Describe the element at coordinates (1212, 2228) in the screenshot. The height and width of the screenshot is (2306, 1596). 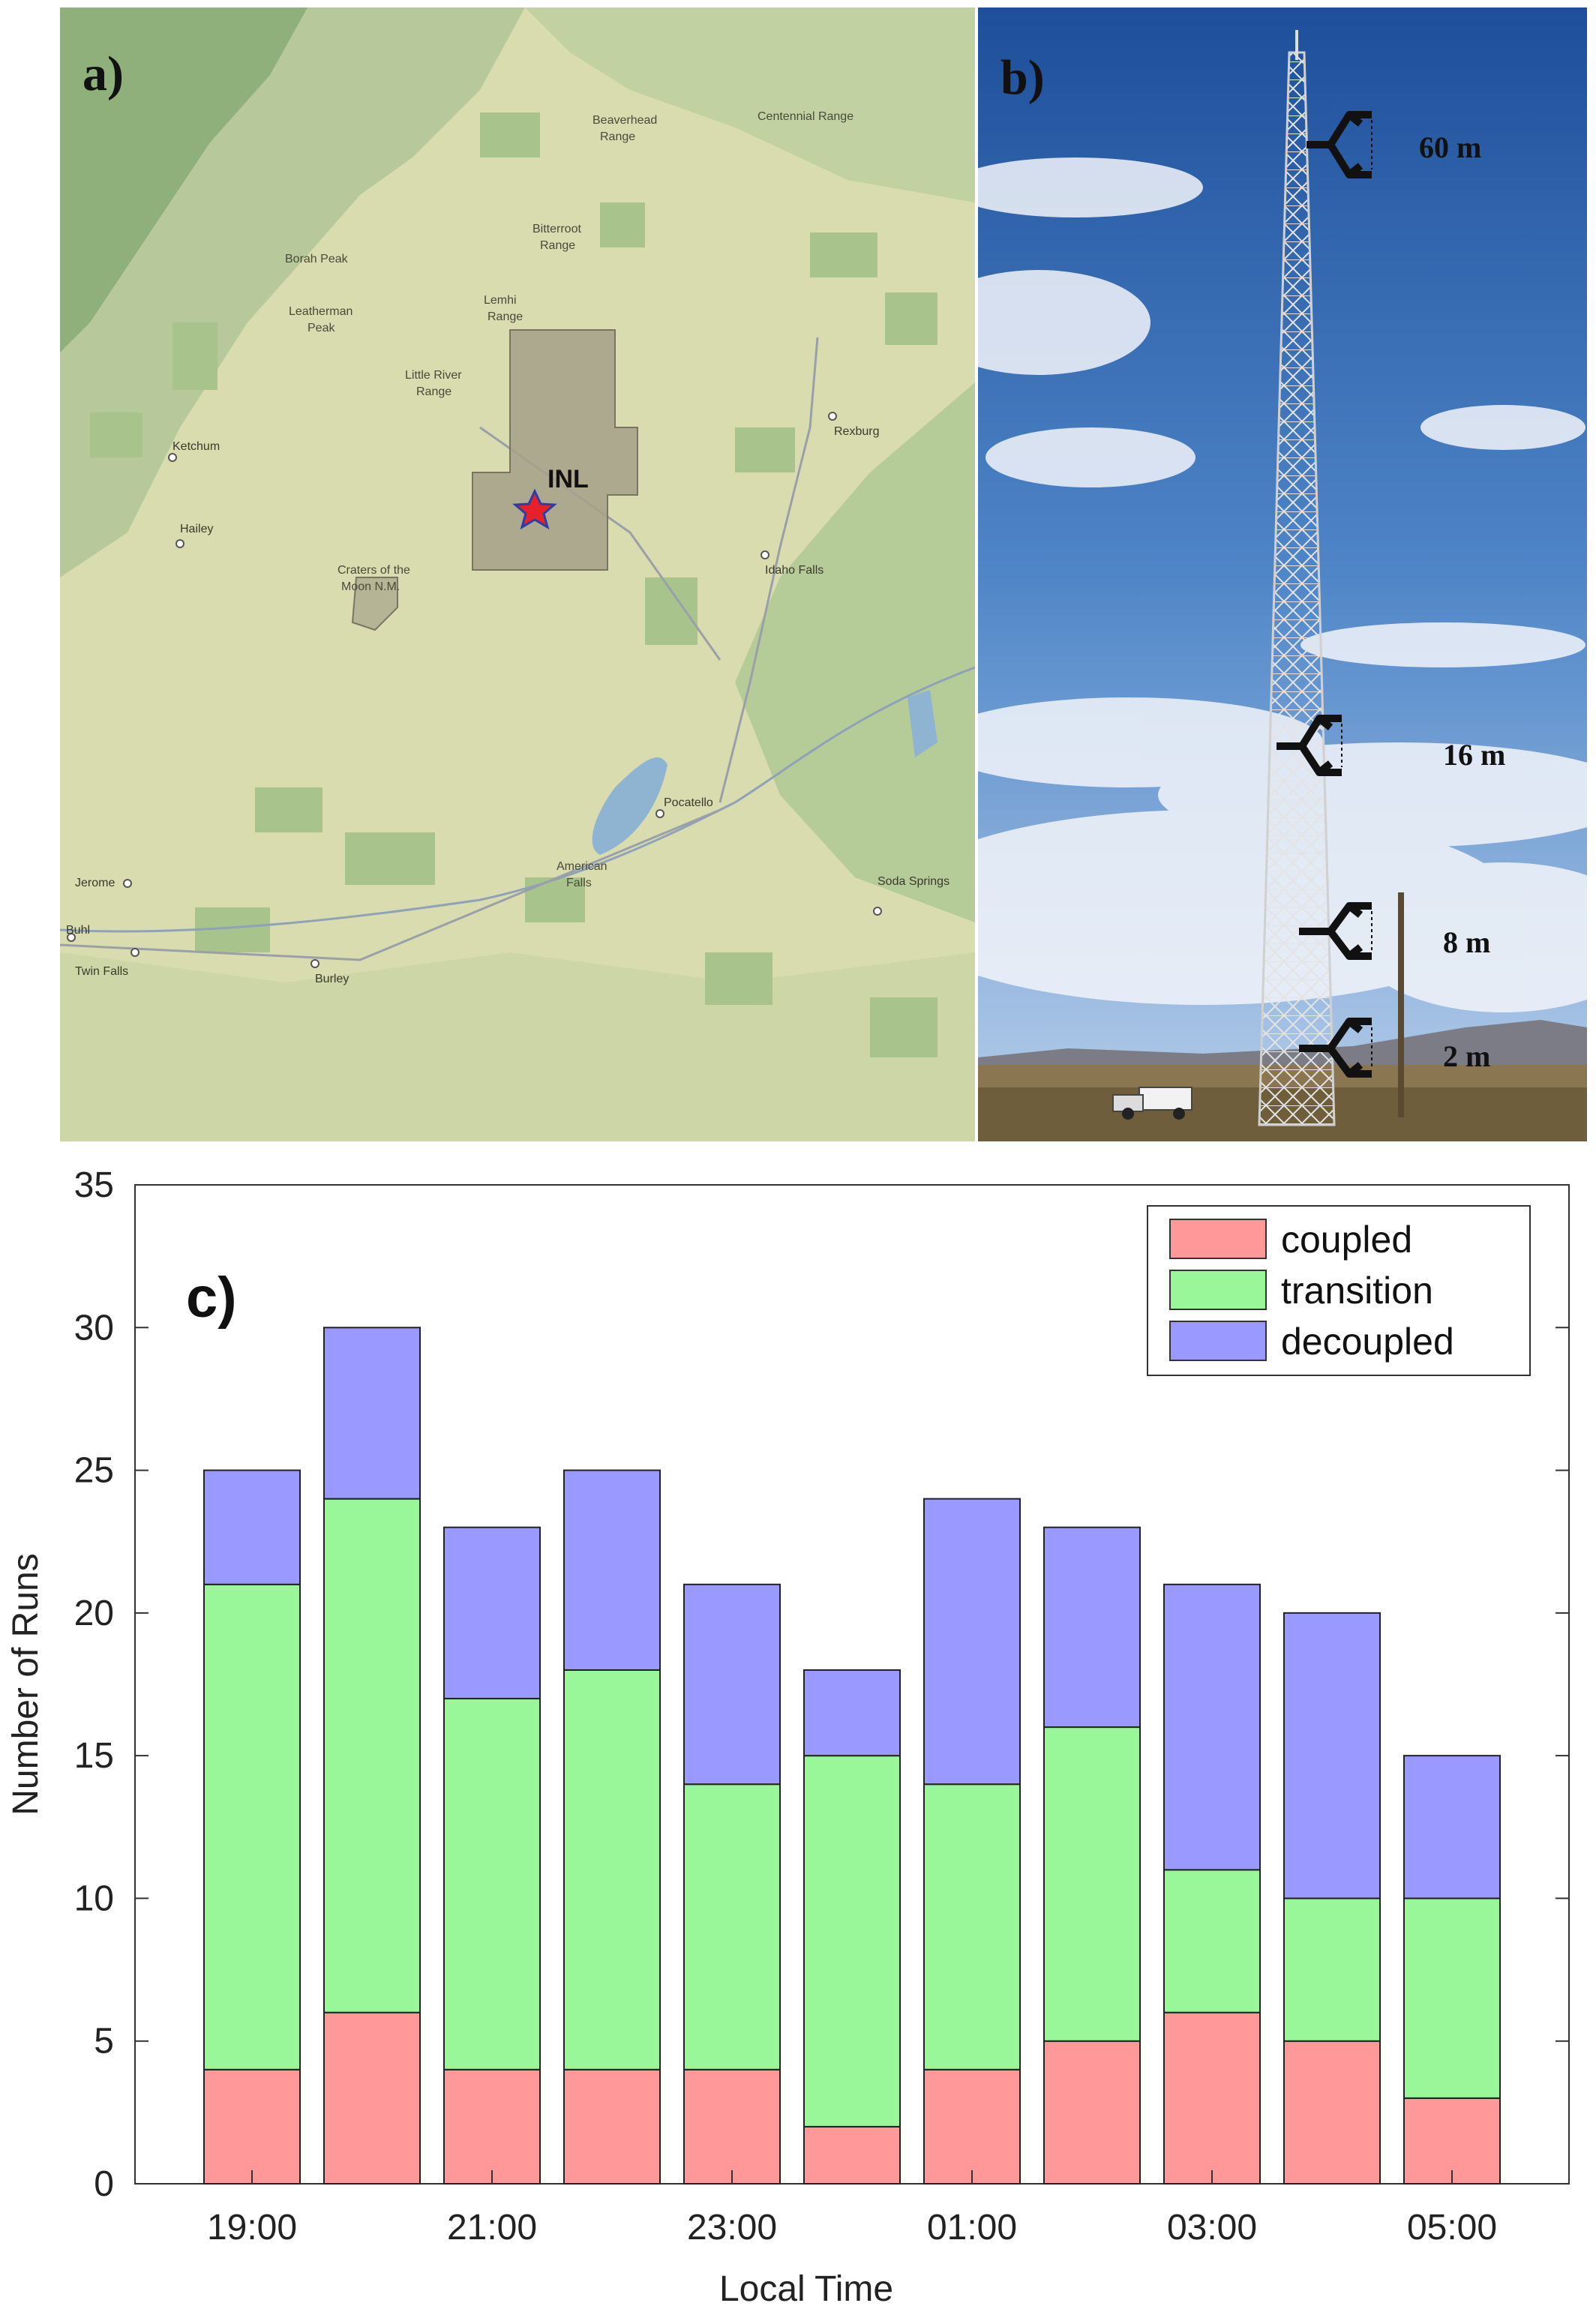
I see `x-tick-label-4: 03:00` at that location.